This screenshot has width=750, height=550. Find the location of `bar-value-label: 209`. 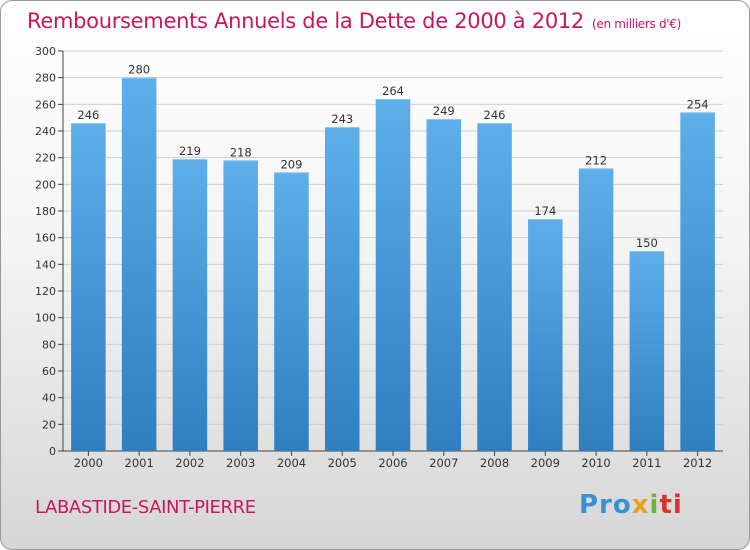

bar-value-label: 209 is located at coordinates (291, 164).